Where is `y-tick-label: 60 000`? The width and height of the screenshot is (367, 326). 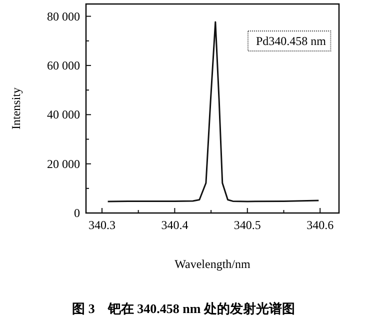
y-tick-label: 60 000 is located at coordinates (63, 65).